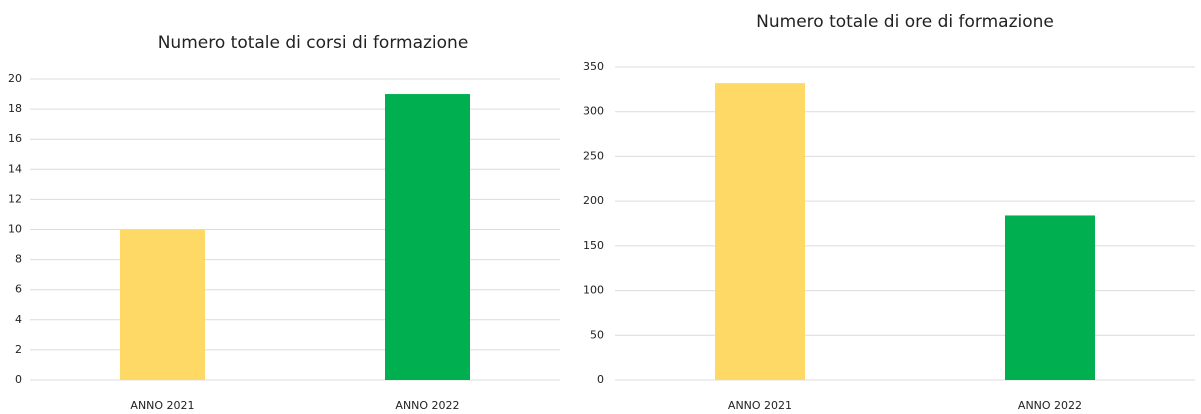  Describe the element at coordinates (15, 78) in the screenshot. I see `y-tick-label: 20` at that location.